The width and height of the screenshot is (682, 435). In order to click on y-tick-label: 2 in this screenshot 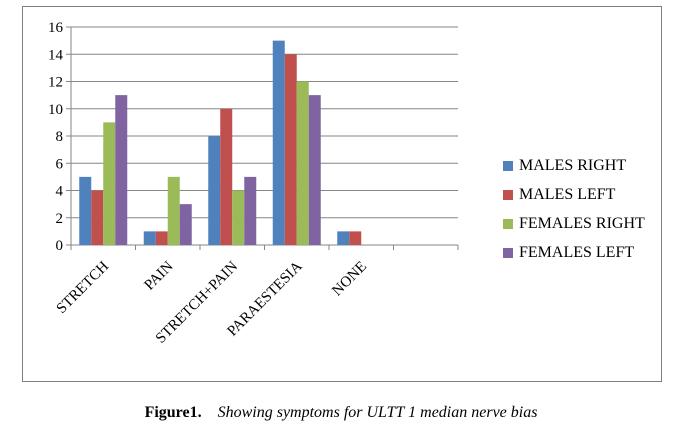, I will do `click(60, 219)`.